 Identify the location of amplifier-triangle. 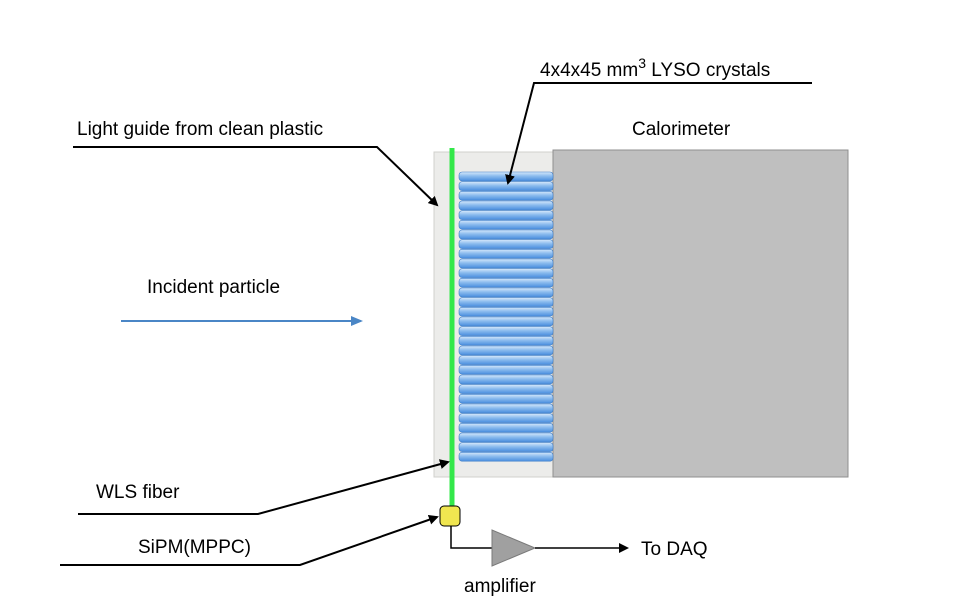
(514, 548).